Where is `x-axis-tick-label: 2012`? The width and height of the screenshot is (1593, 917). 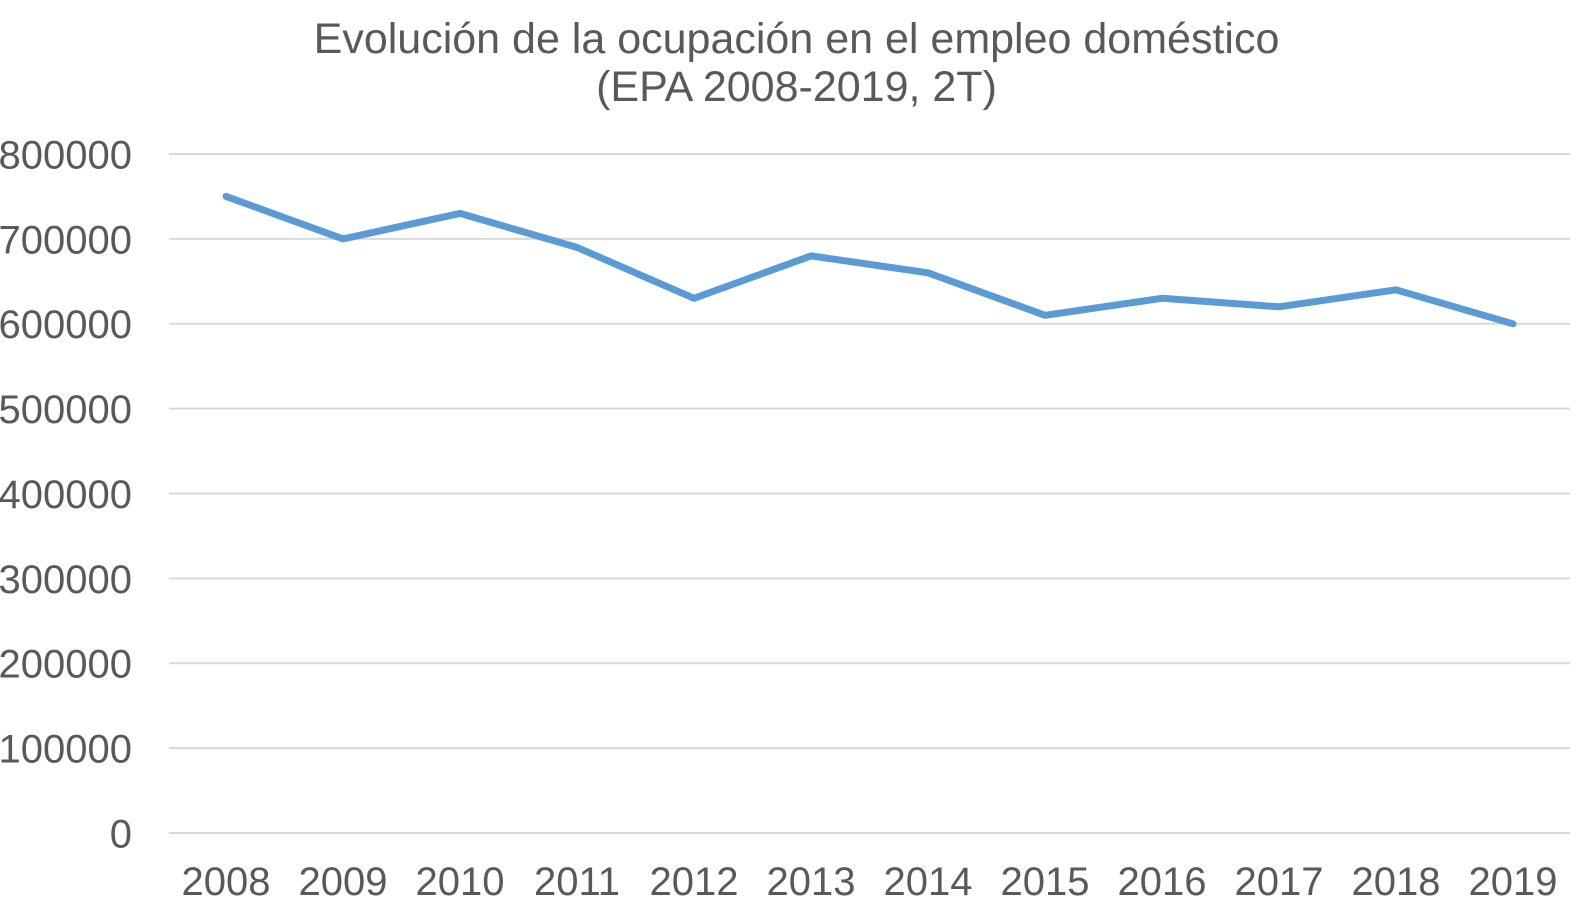 x-axis-tick-label: 2012 is located at coordinates (694, 882).